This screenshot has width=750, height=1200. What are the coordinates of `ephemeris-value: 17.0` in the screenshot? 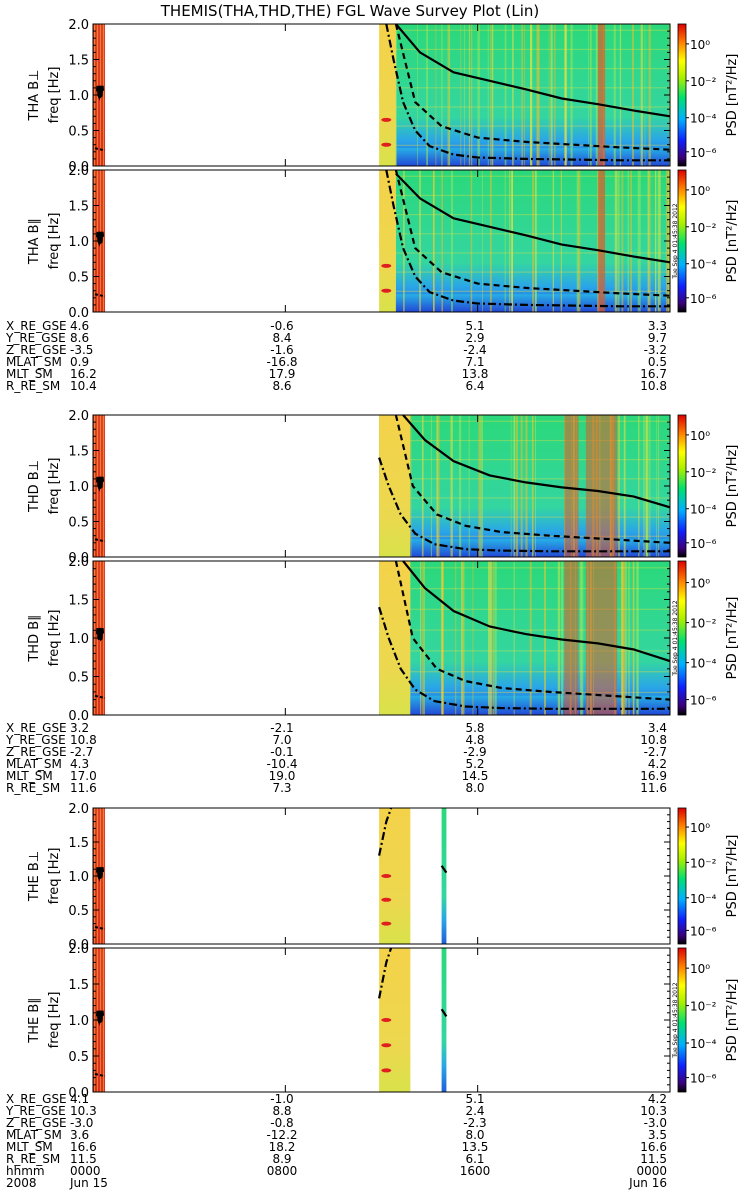 It's located at (83, 776).